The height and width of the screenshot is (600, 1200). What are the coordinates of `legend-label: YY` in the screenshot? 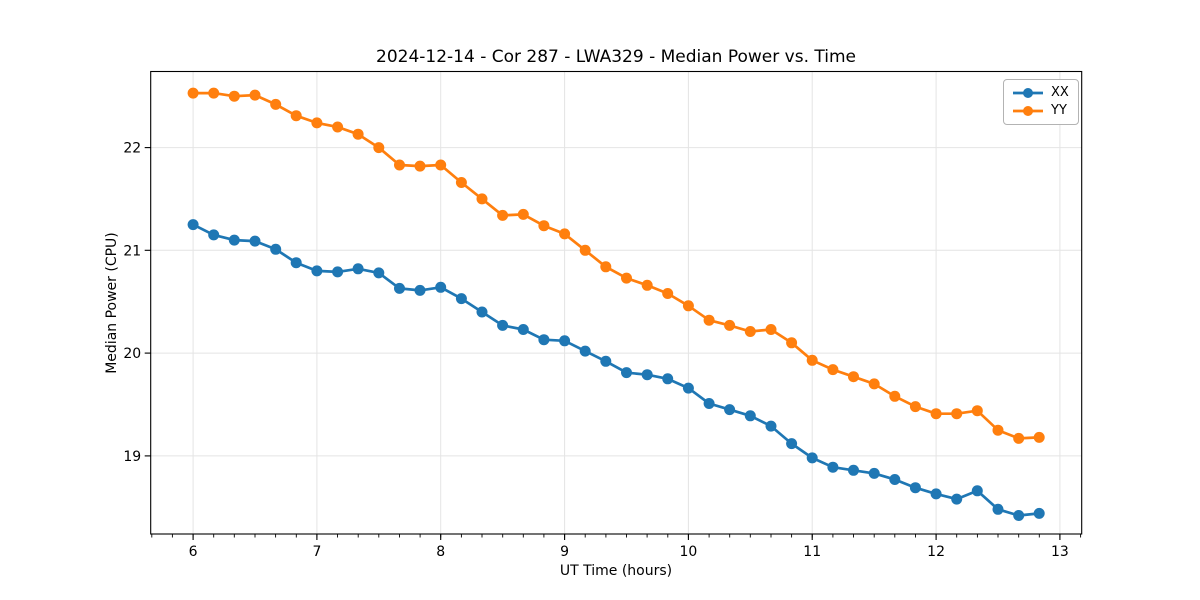 It's located at (1059, 110).